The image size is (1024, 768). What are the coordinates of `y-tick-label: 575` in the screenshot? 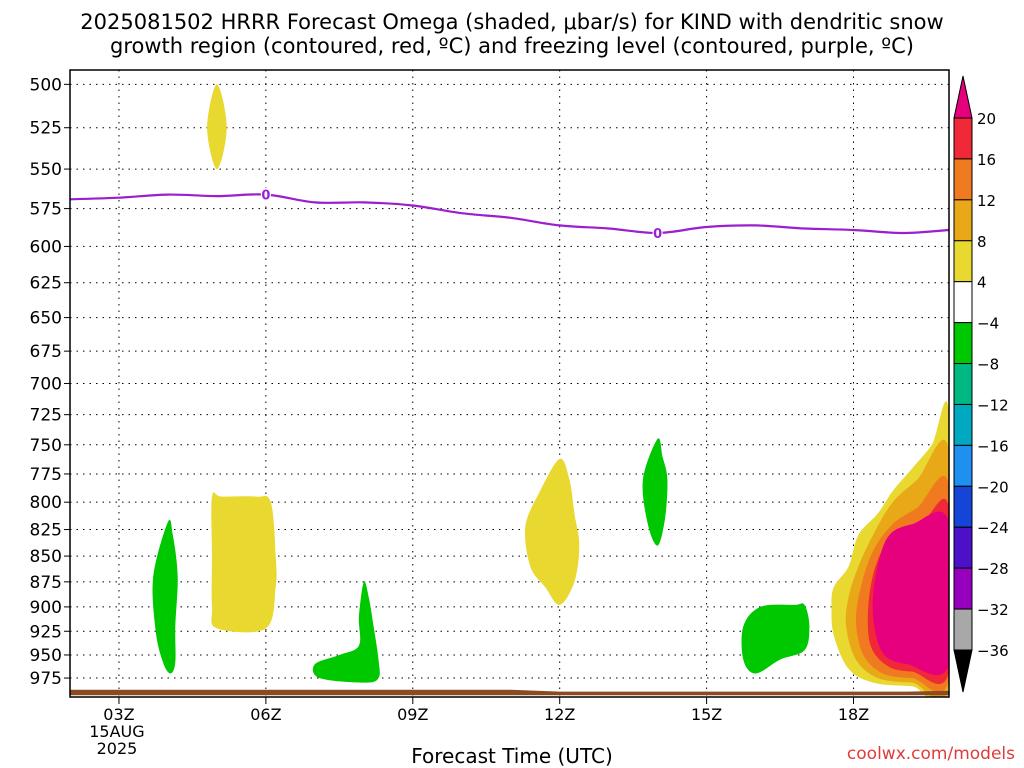 It's located at (46, 210).